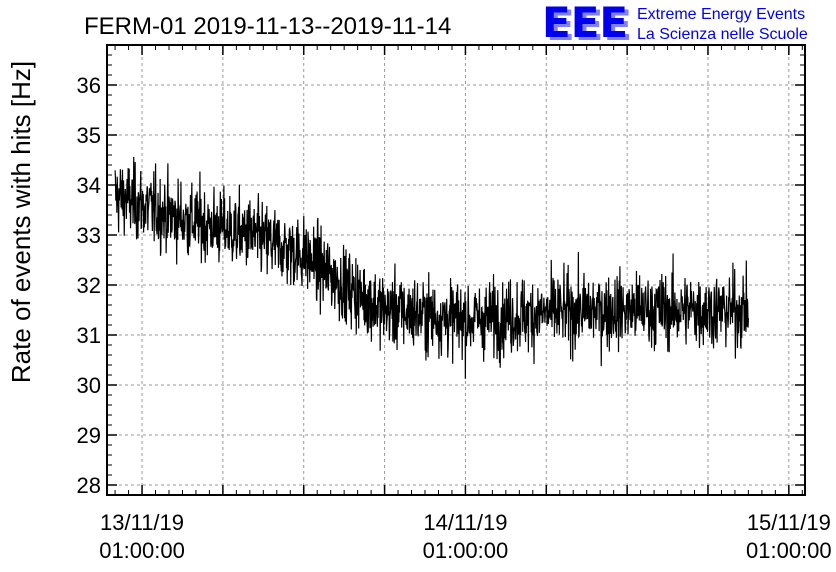 The image size is (836, 572). What do you see at coordinates (722, 34) in the screenshot?
I see `logo-line-2: La Scienza nelle Scuole` at bounding box center [722, 34].